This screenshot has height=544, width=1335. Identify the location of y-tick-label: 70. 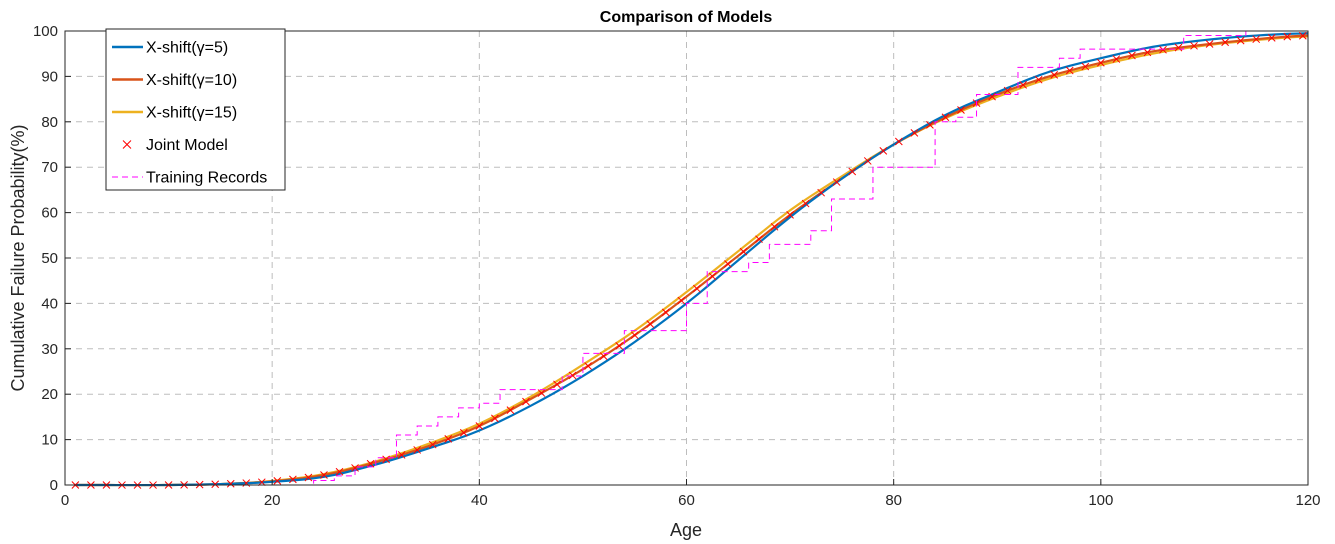
(49, 167).